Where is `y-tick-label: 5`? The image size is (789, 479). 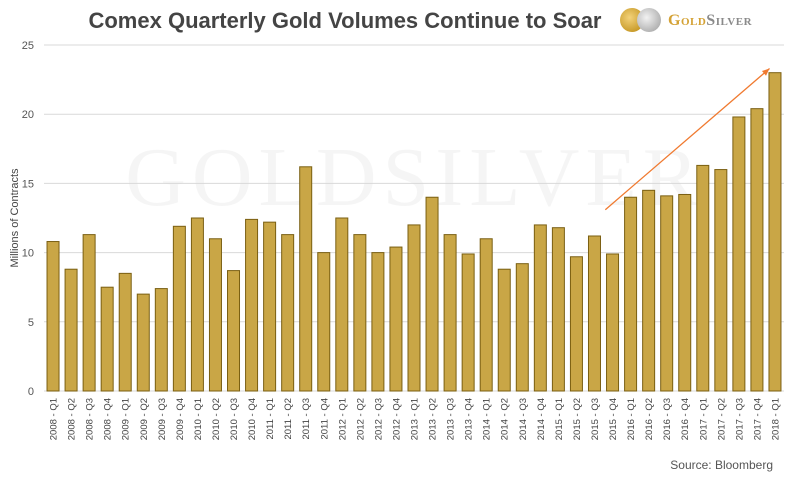 y-tick-label: 5 is located at coordinates (31, 323).